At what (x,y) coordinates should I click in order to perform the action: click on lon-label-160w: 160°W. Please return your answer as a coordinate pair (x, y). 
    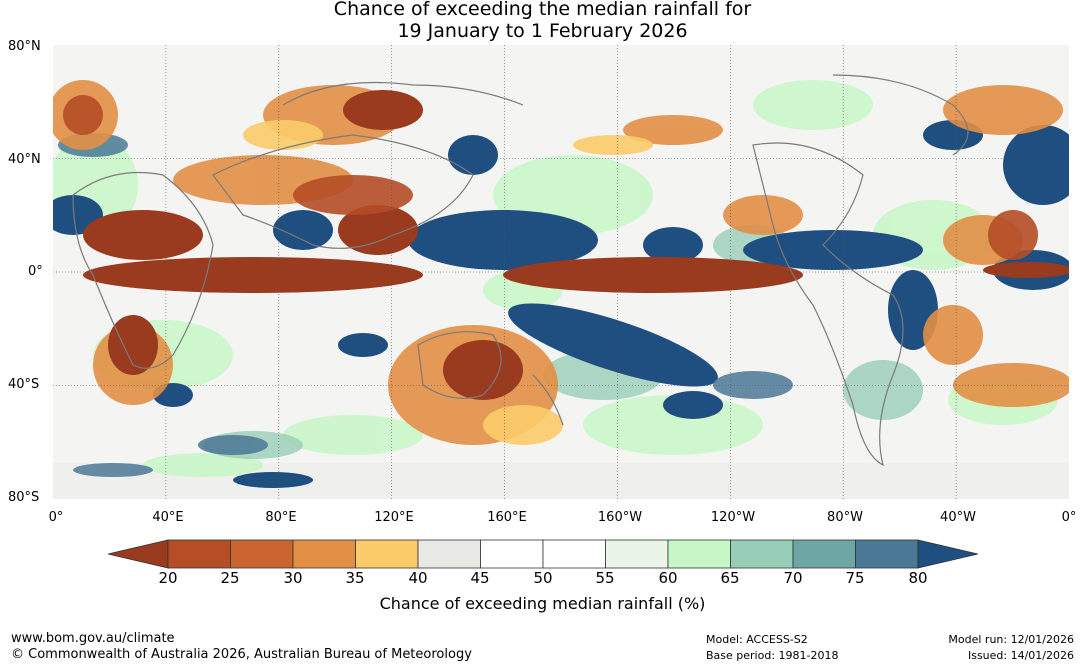
    Looking at the image, I should click on (620, 517).